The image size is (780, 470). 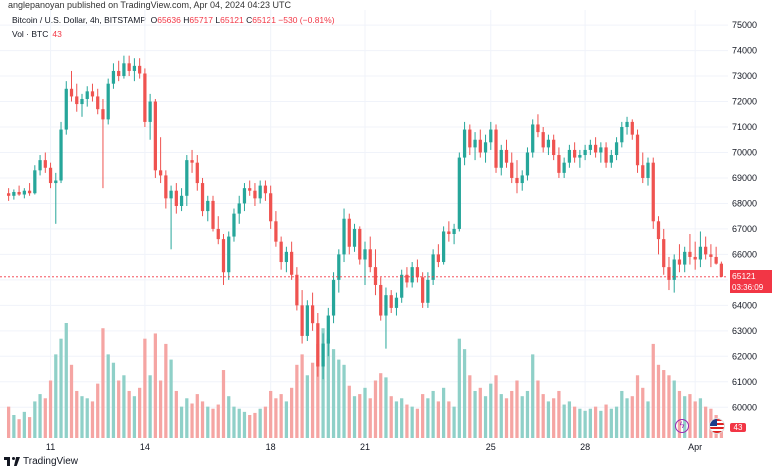 What do you see at coordinates (50, 447) in the screenshot?
I see `time-tick-label: 11` at bounding box center [50, 447].